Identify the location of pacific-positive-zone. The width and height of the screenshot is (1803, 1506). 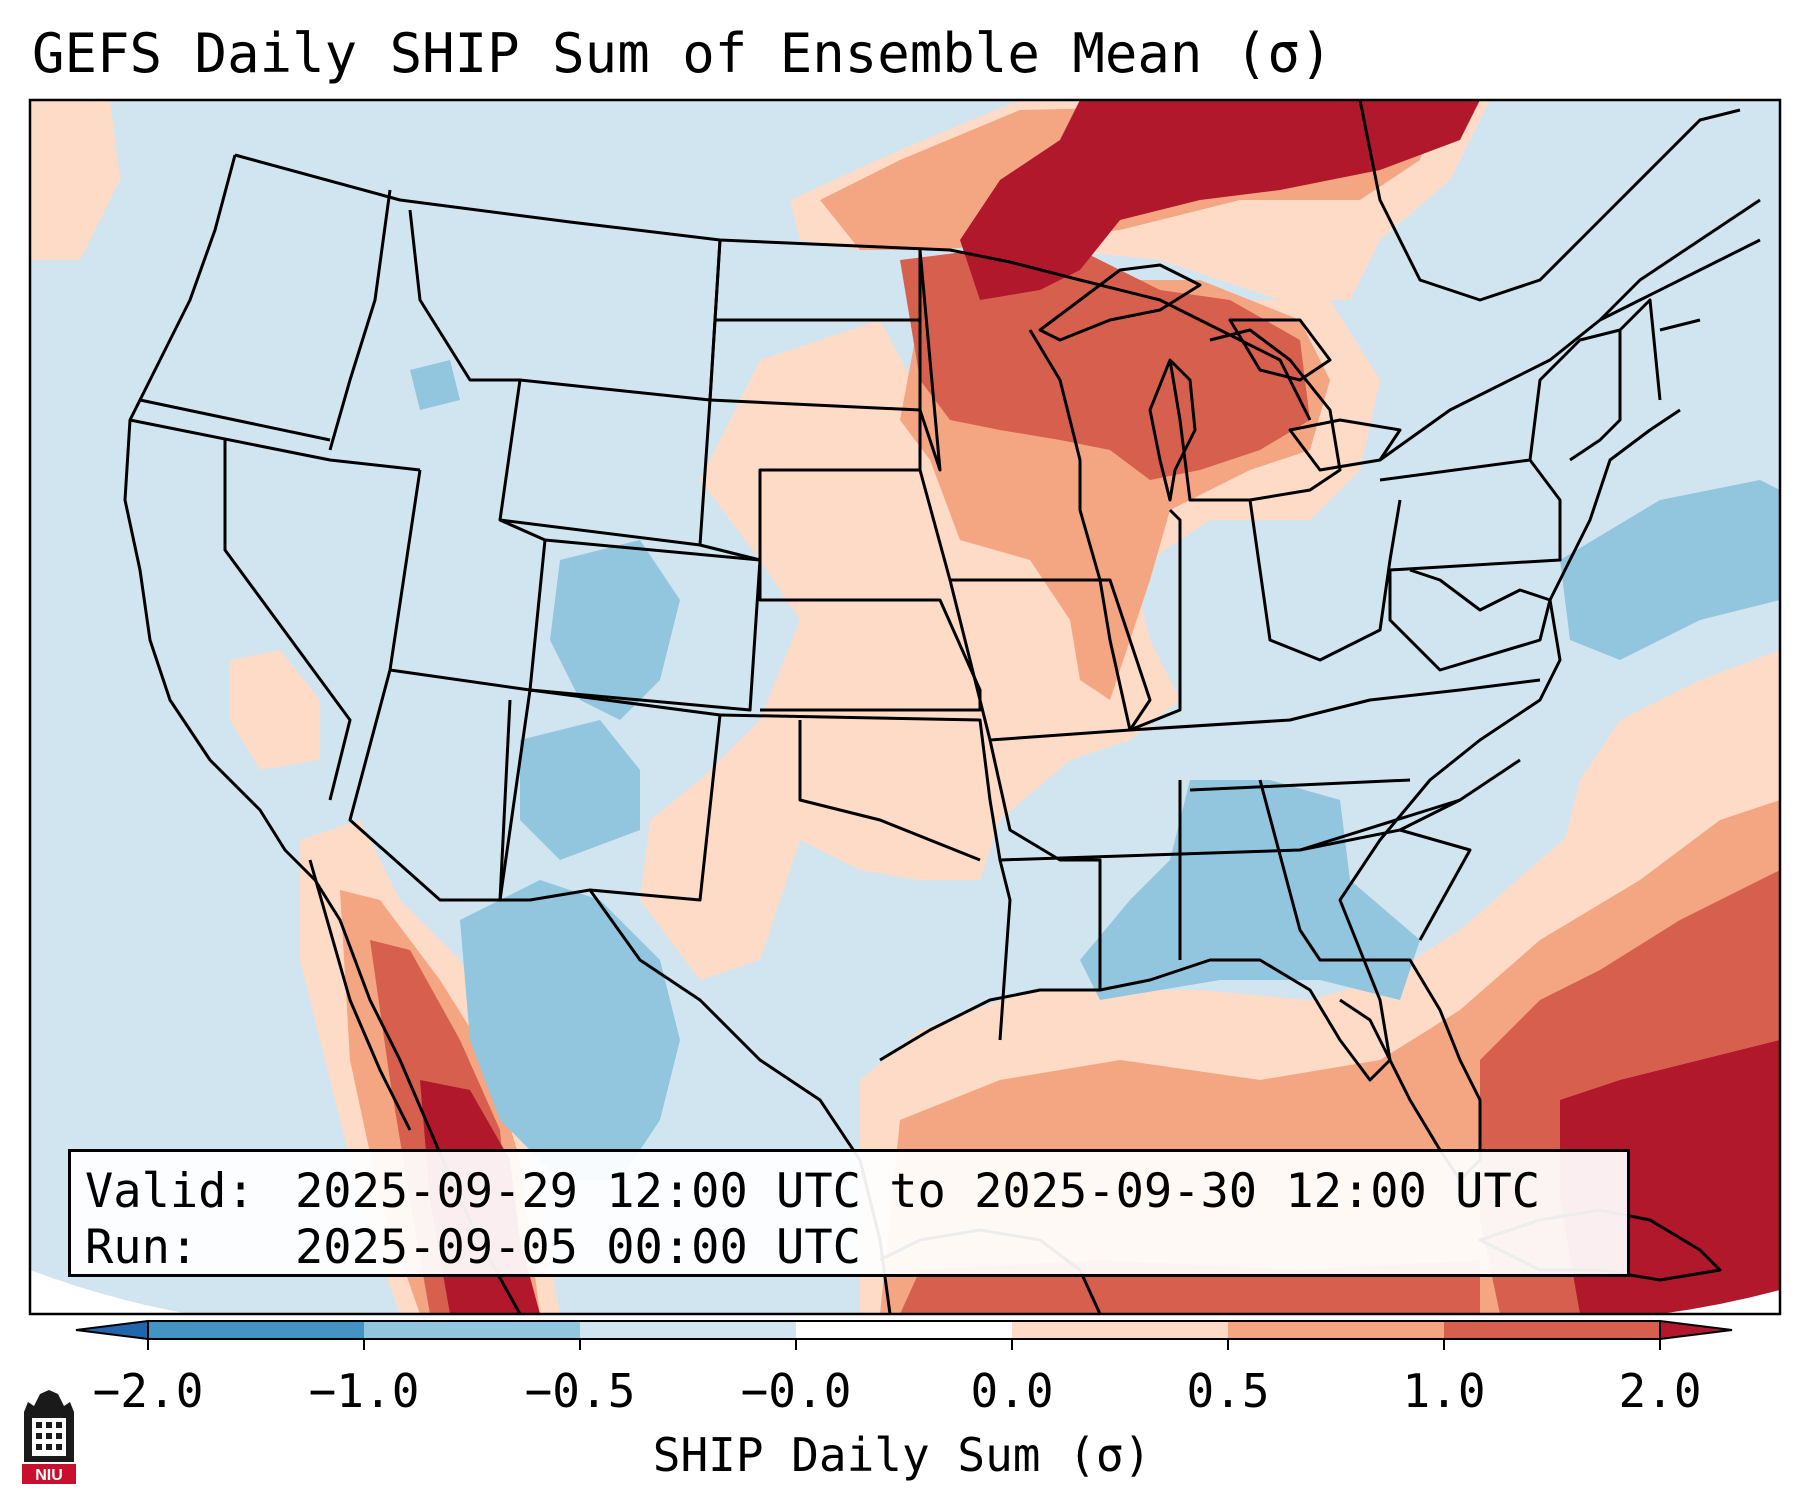
(75, 180).